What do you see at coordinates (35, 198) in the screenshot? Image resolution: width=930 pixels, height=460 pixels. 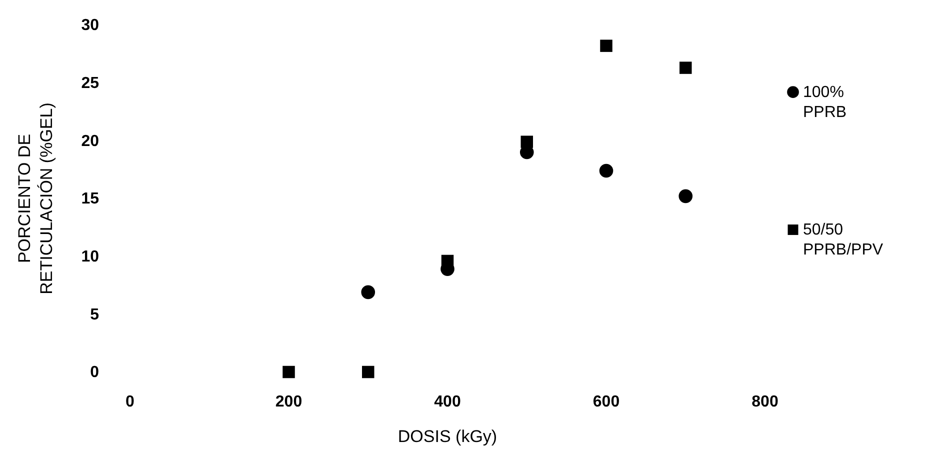 I see `y-axis-title: PORCIENTO DE RETICULACIÓN (%GEL)` at bounding box center [35, 198].